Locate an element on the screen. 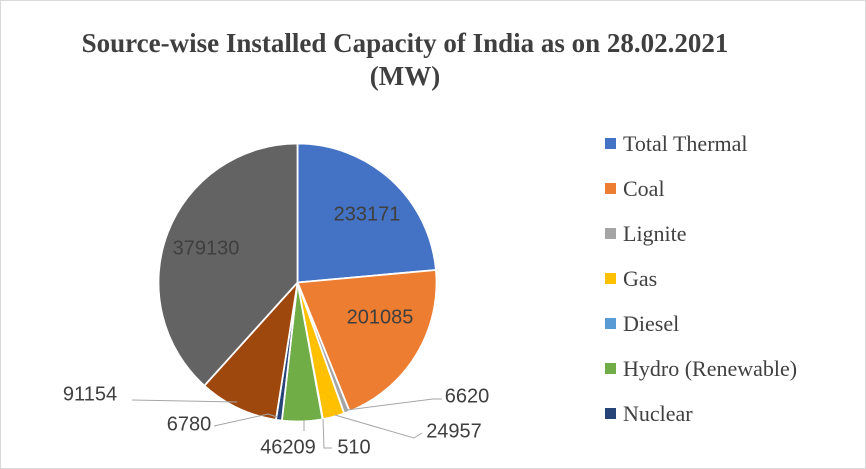  data-label-nuclear: 6780 is located at coordinates (189, 424).